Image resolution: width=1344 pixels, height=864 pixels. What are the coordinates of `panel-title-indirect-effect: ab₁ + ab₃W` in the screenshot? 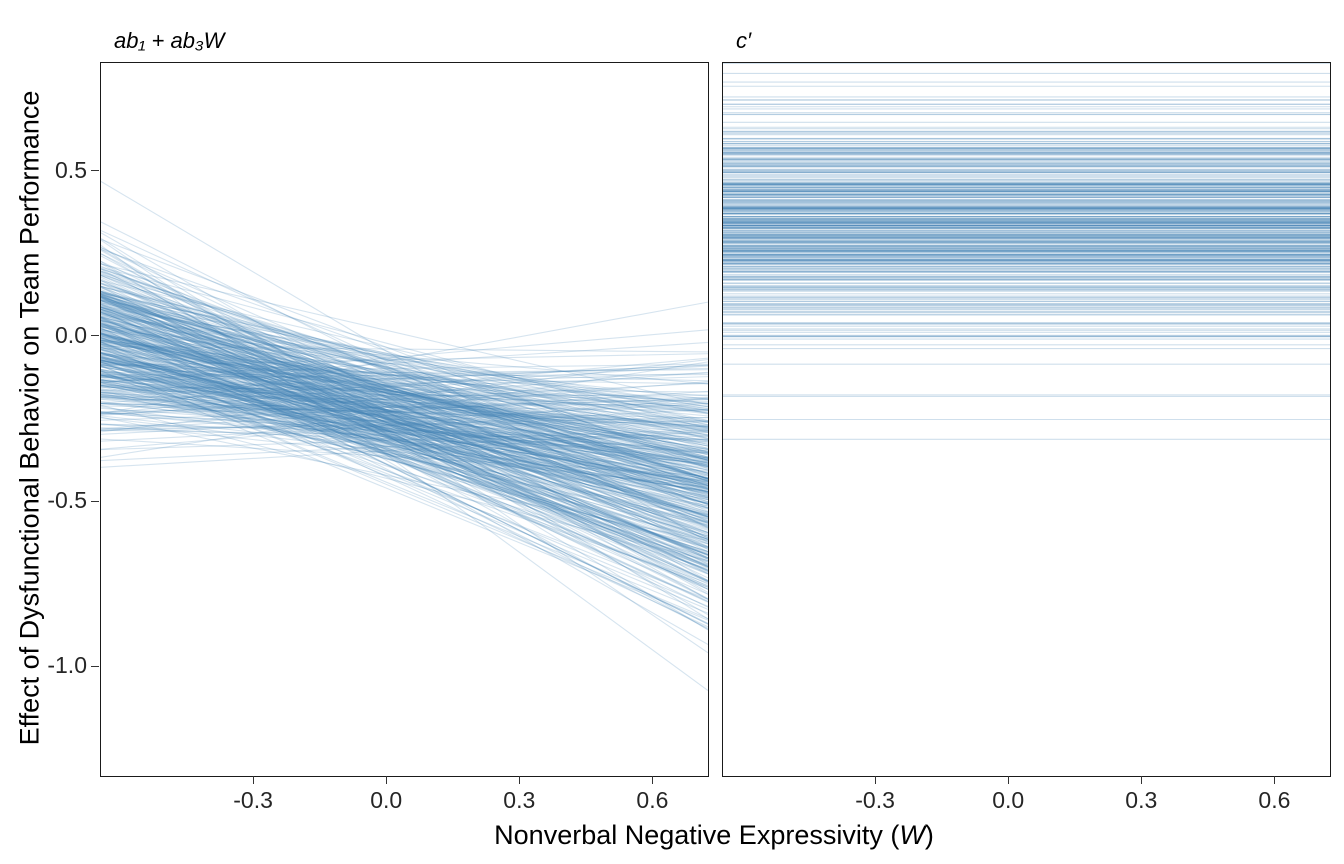 It's located at (169, 40).